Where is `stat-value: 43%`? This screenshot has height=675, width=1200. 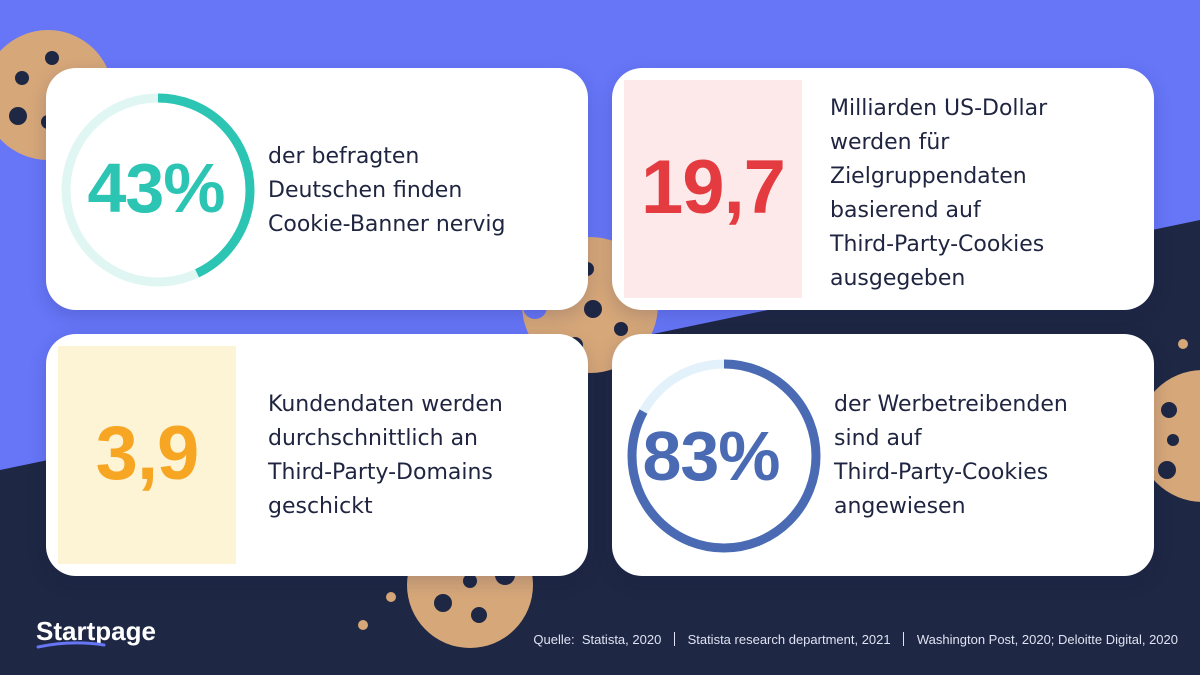
stat-value: 43% is located at coordinates (156, 188).